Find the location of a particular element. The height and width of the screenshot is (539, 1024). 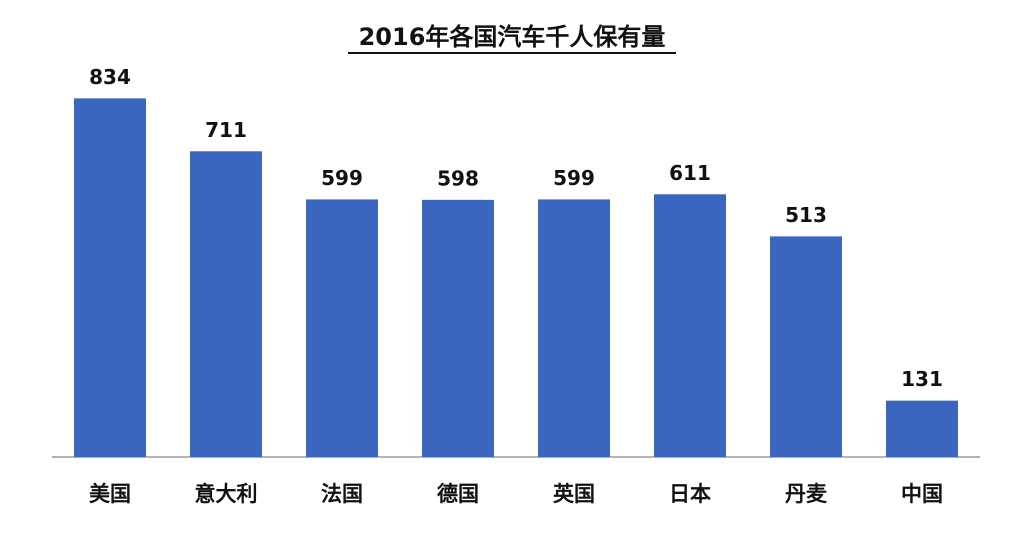

x-tick-label: 意大利 is located at coordinates (226, 494).